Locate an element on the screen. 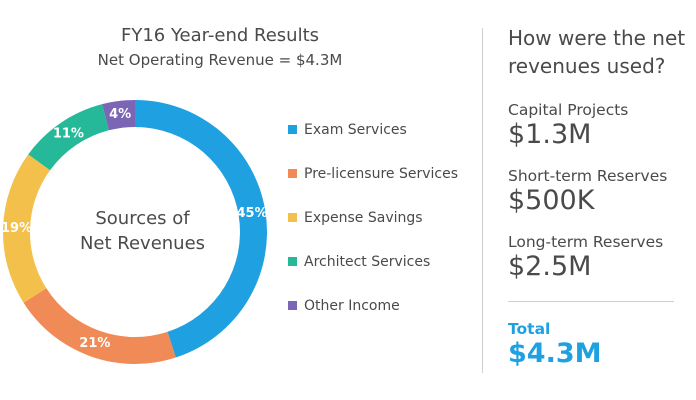  donut-data-label: 45% is located at coordinates (251, 213).